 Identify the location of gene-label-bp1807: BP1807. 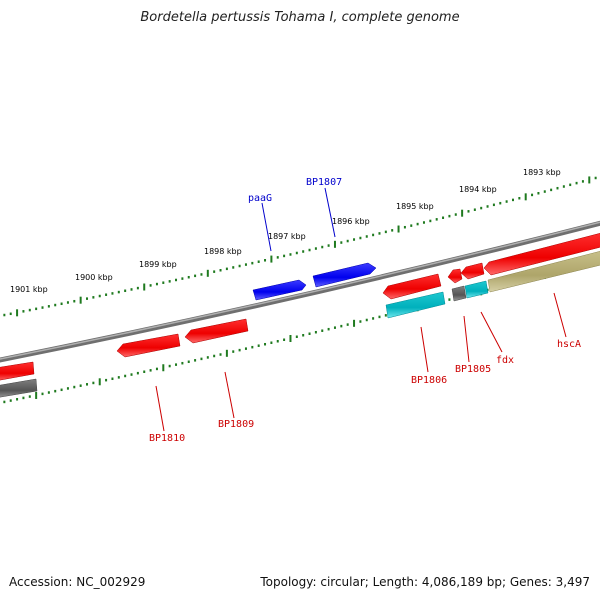
(324, 182).